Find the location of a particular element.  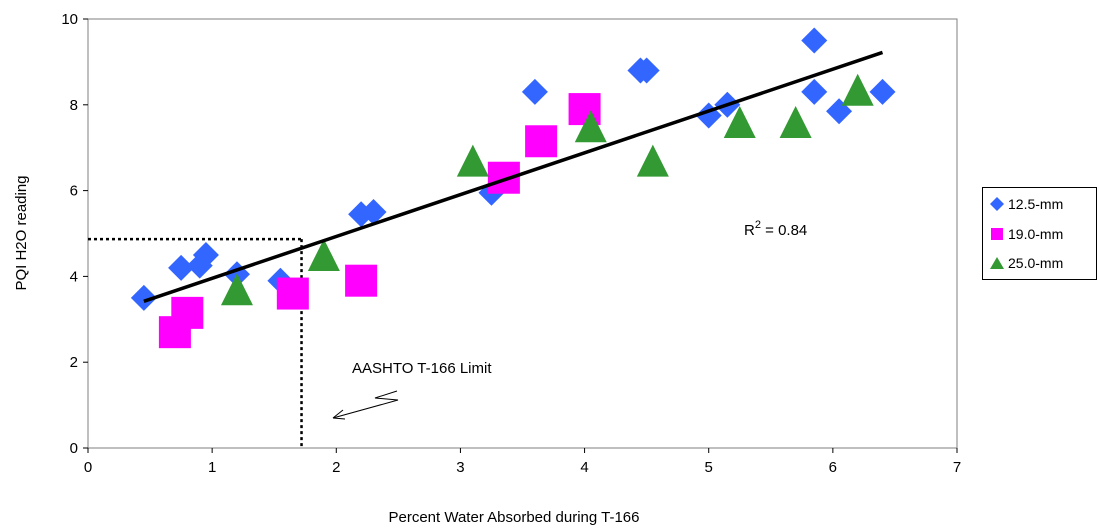

r-squared-label: R2 = 0.84 is located at coordinates (775, 229).